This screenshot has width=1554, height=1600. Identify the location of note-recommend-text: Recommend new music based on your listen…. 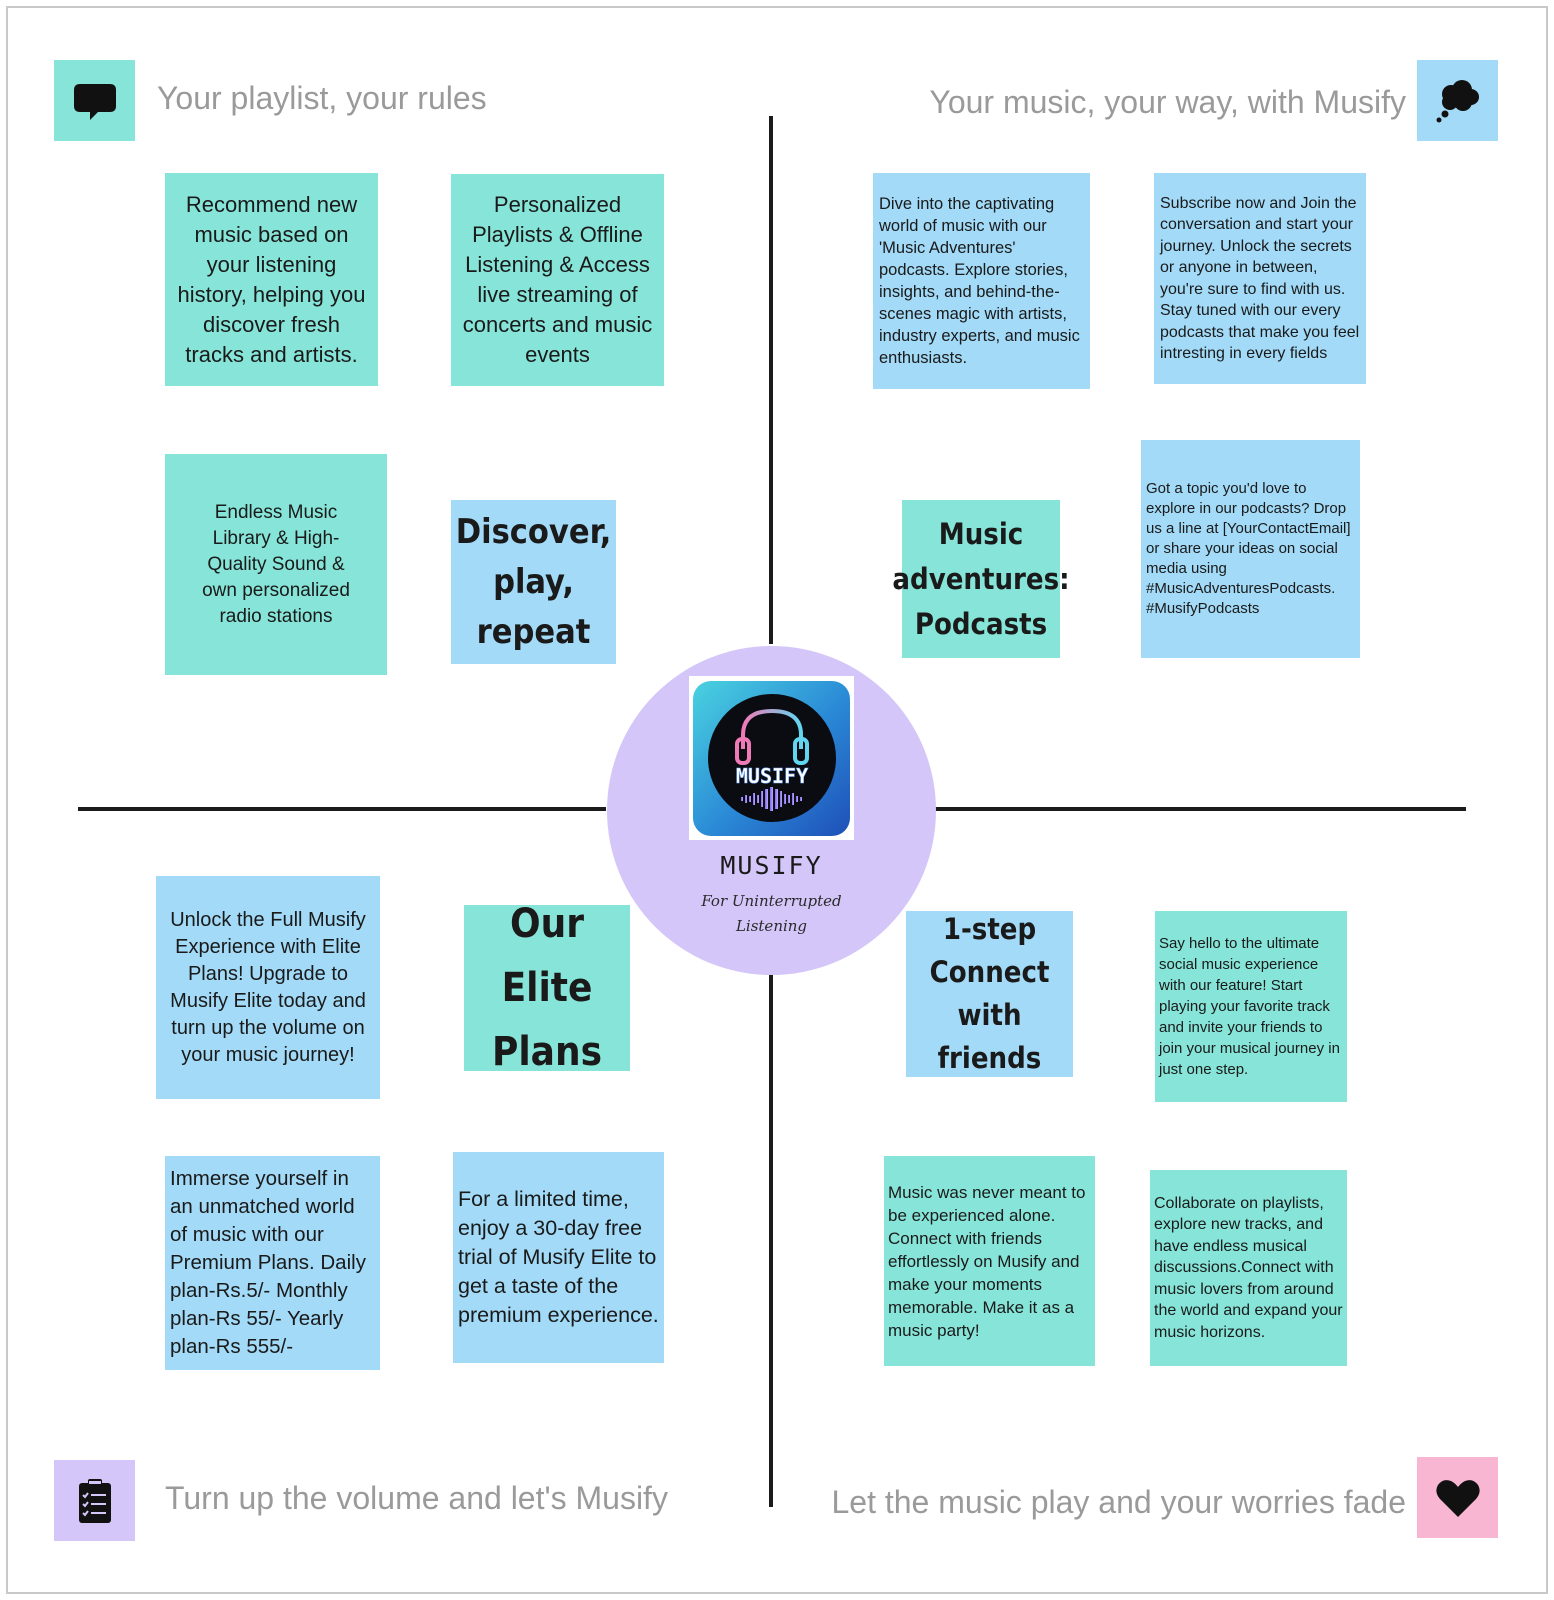
(271, 279).